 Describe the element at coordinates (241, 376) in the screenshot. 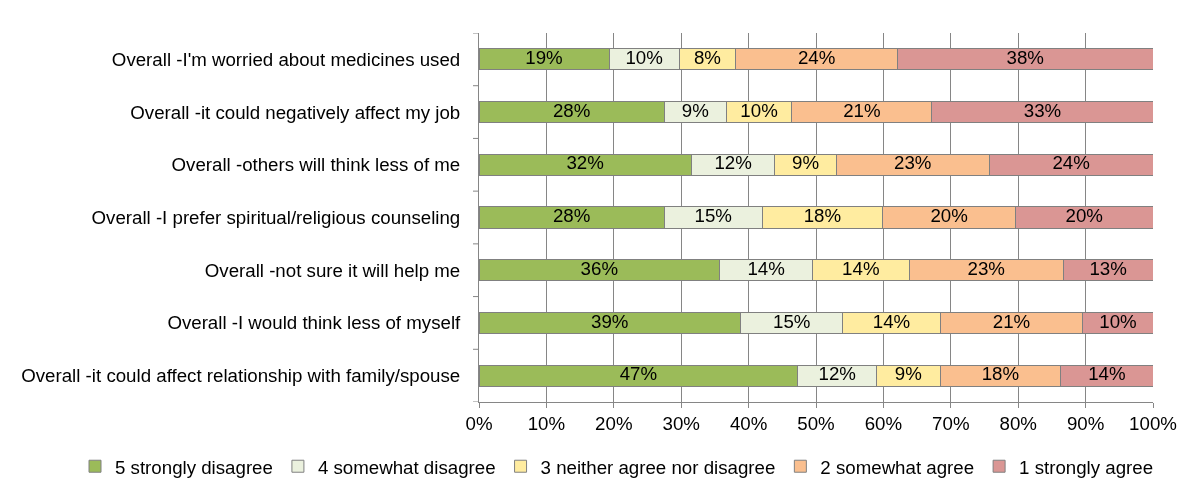

I see `y-tick-label: Overall -it could affect relationship with family/spouse` at that location.